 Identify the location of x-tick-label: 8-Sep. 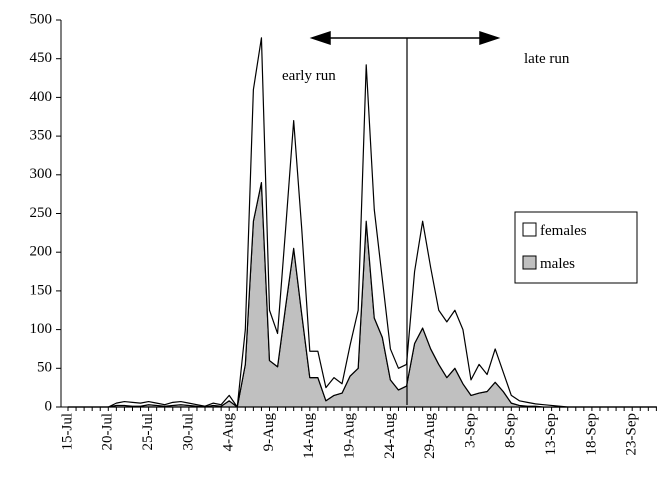
(511, 430).